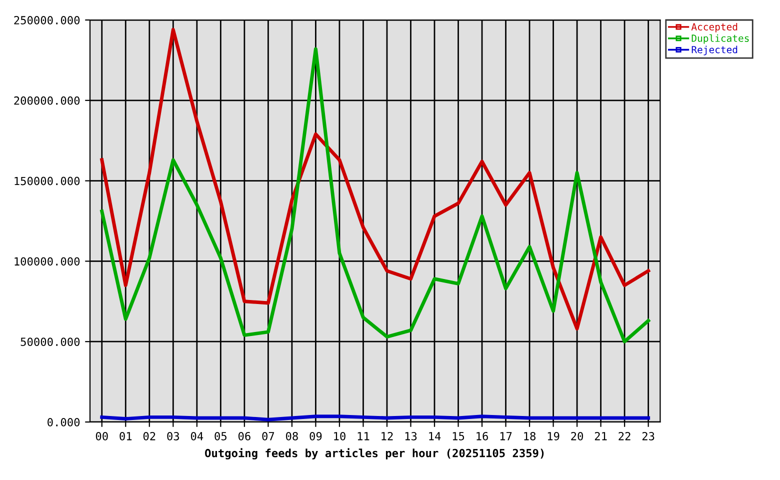 Image resolution: width=780 pixels, height=480 pixels. Describe the element at coordinates (173, 436) in the screenshot. I see `x-tick-label: 03` at that location.